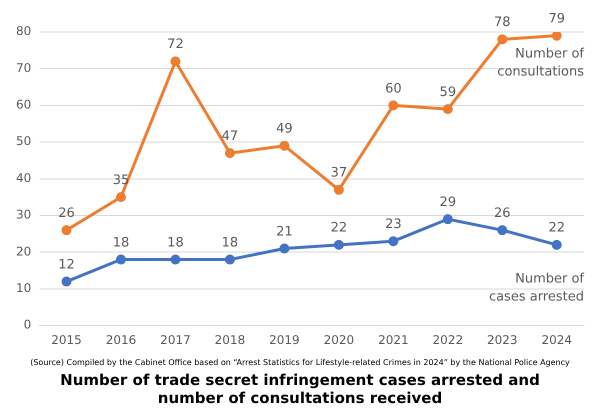  I want to click on data-label: 21, so click(284, 232).